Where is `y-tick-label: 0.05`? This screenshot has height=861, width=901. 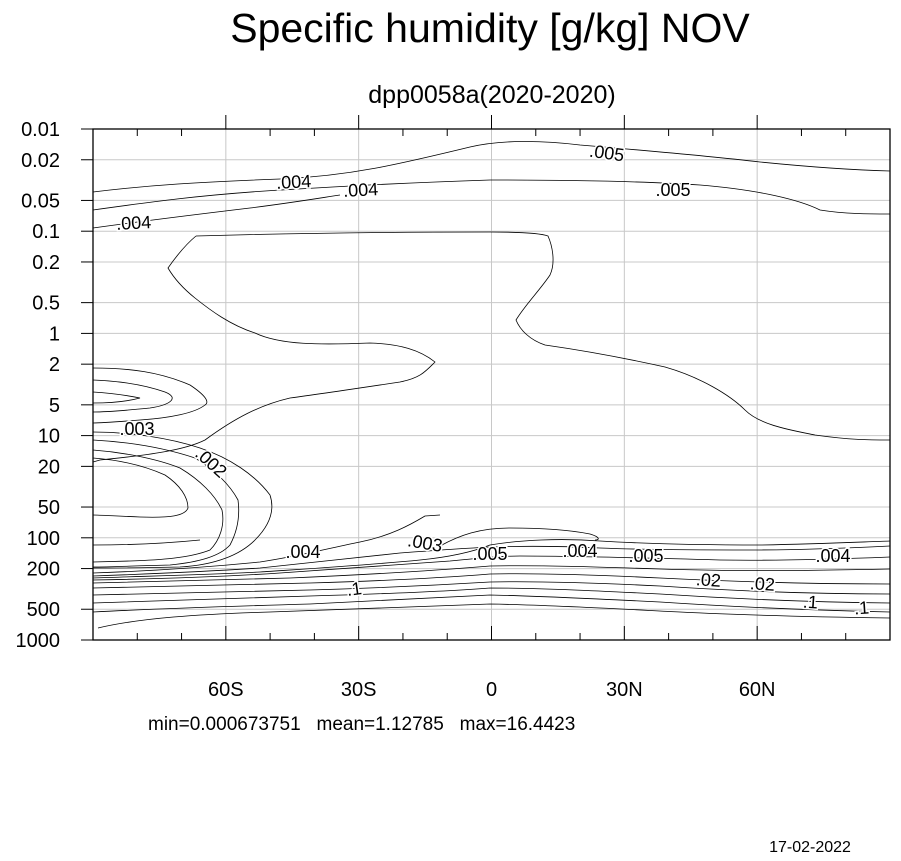
y-tick-label: 0.05 is located at coordinates (40, 201).